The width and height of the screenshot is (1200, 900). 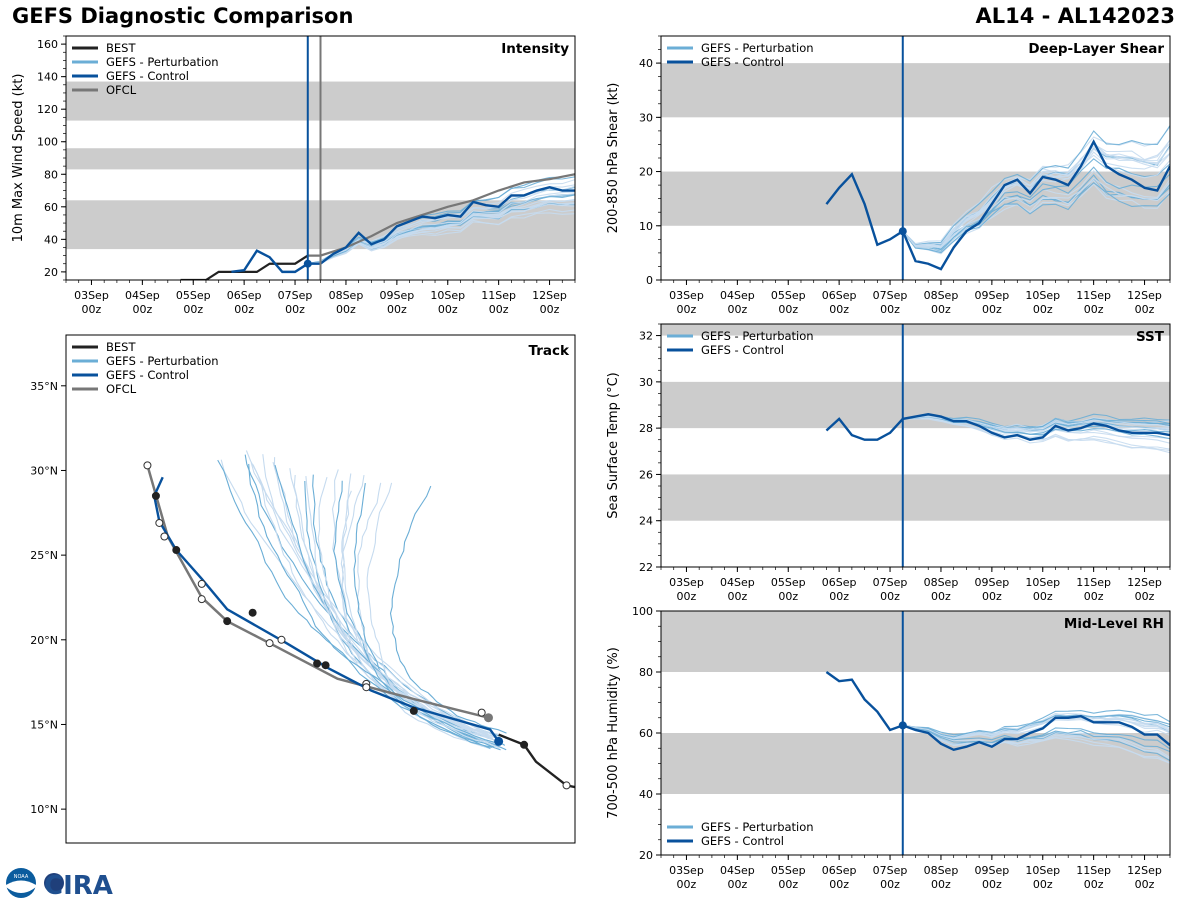 I want to click on y-tick-label: 80, so click(x=51, y=174).